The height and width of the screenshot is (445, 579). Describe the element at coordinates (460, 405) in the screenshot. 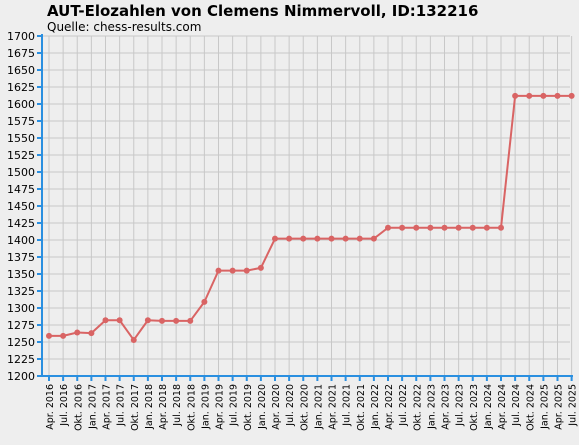

I see `x-tick-label: Jul. 2023` at that location.